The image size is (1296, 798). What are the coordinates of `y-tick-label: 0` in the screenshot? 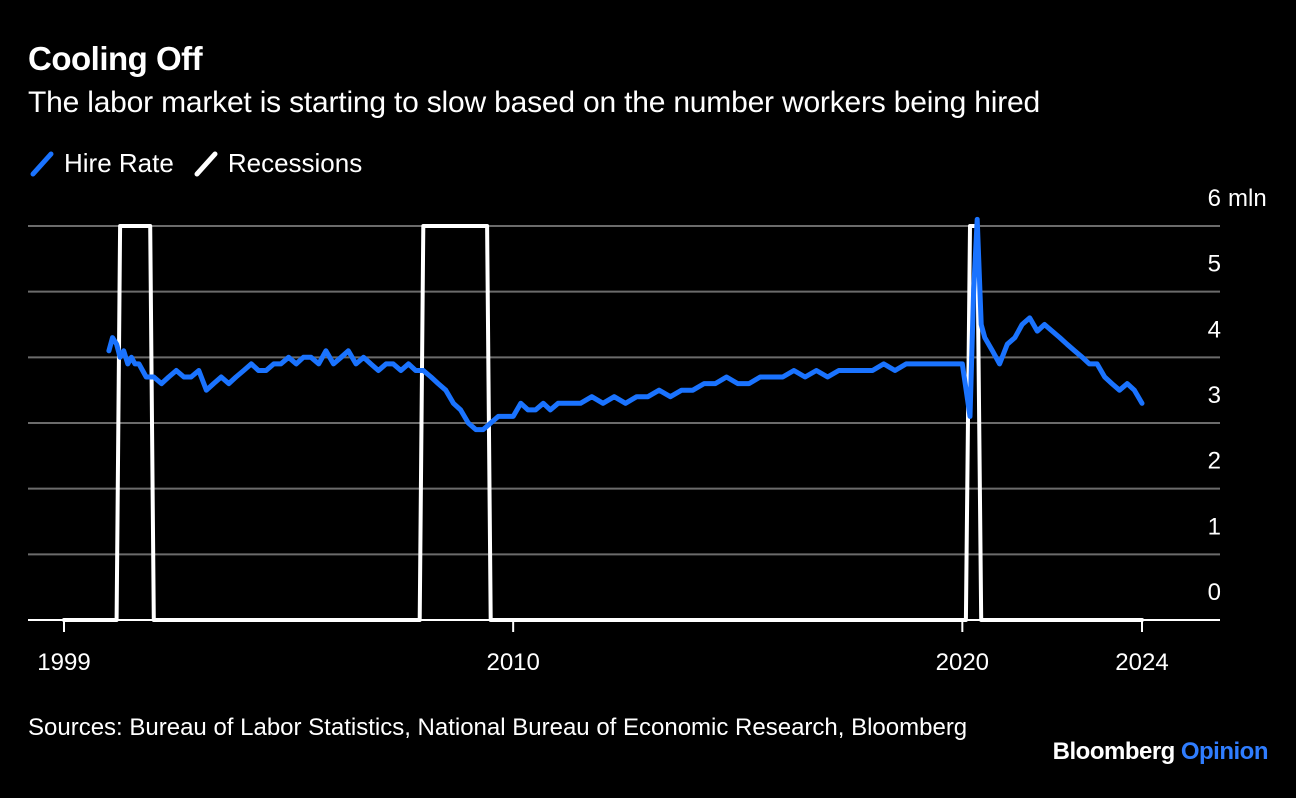 It's located at (1214, 592).